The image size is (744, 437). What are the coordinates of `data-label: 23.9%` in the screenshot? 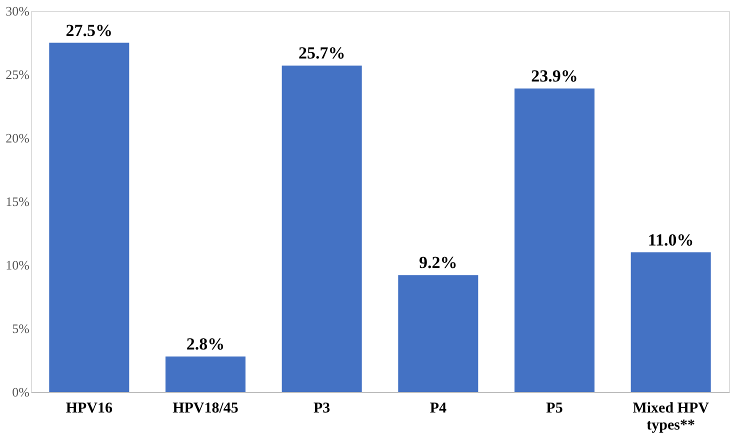 It's located at (554, 76).